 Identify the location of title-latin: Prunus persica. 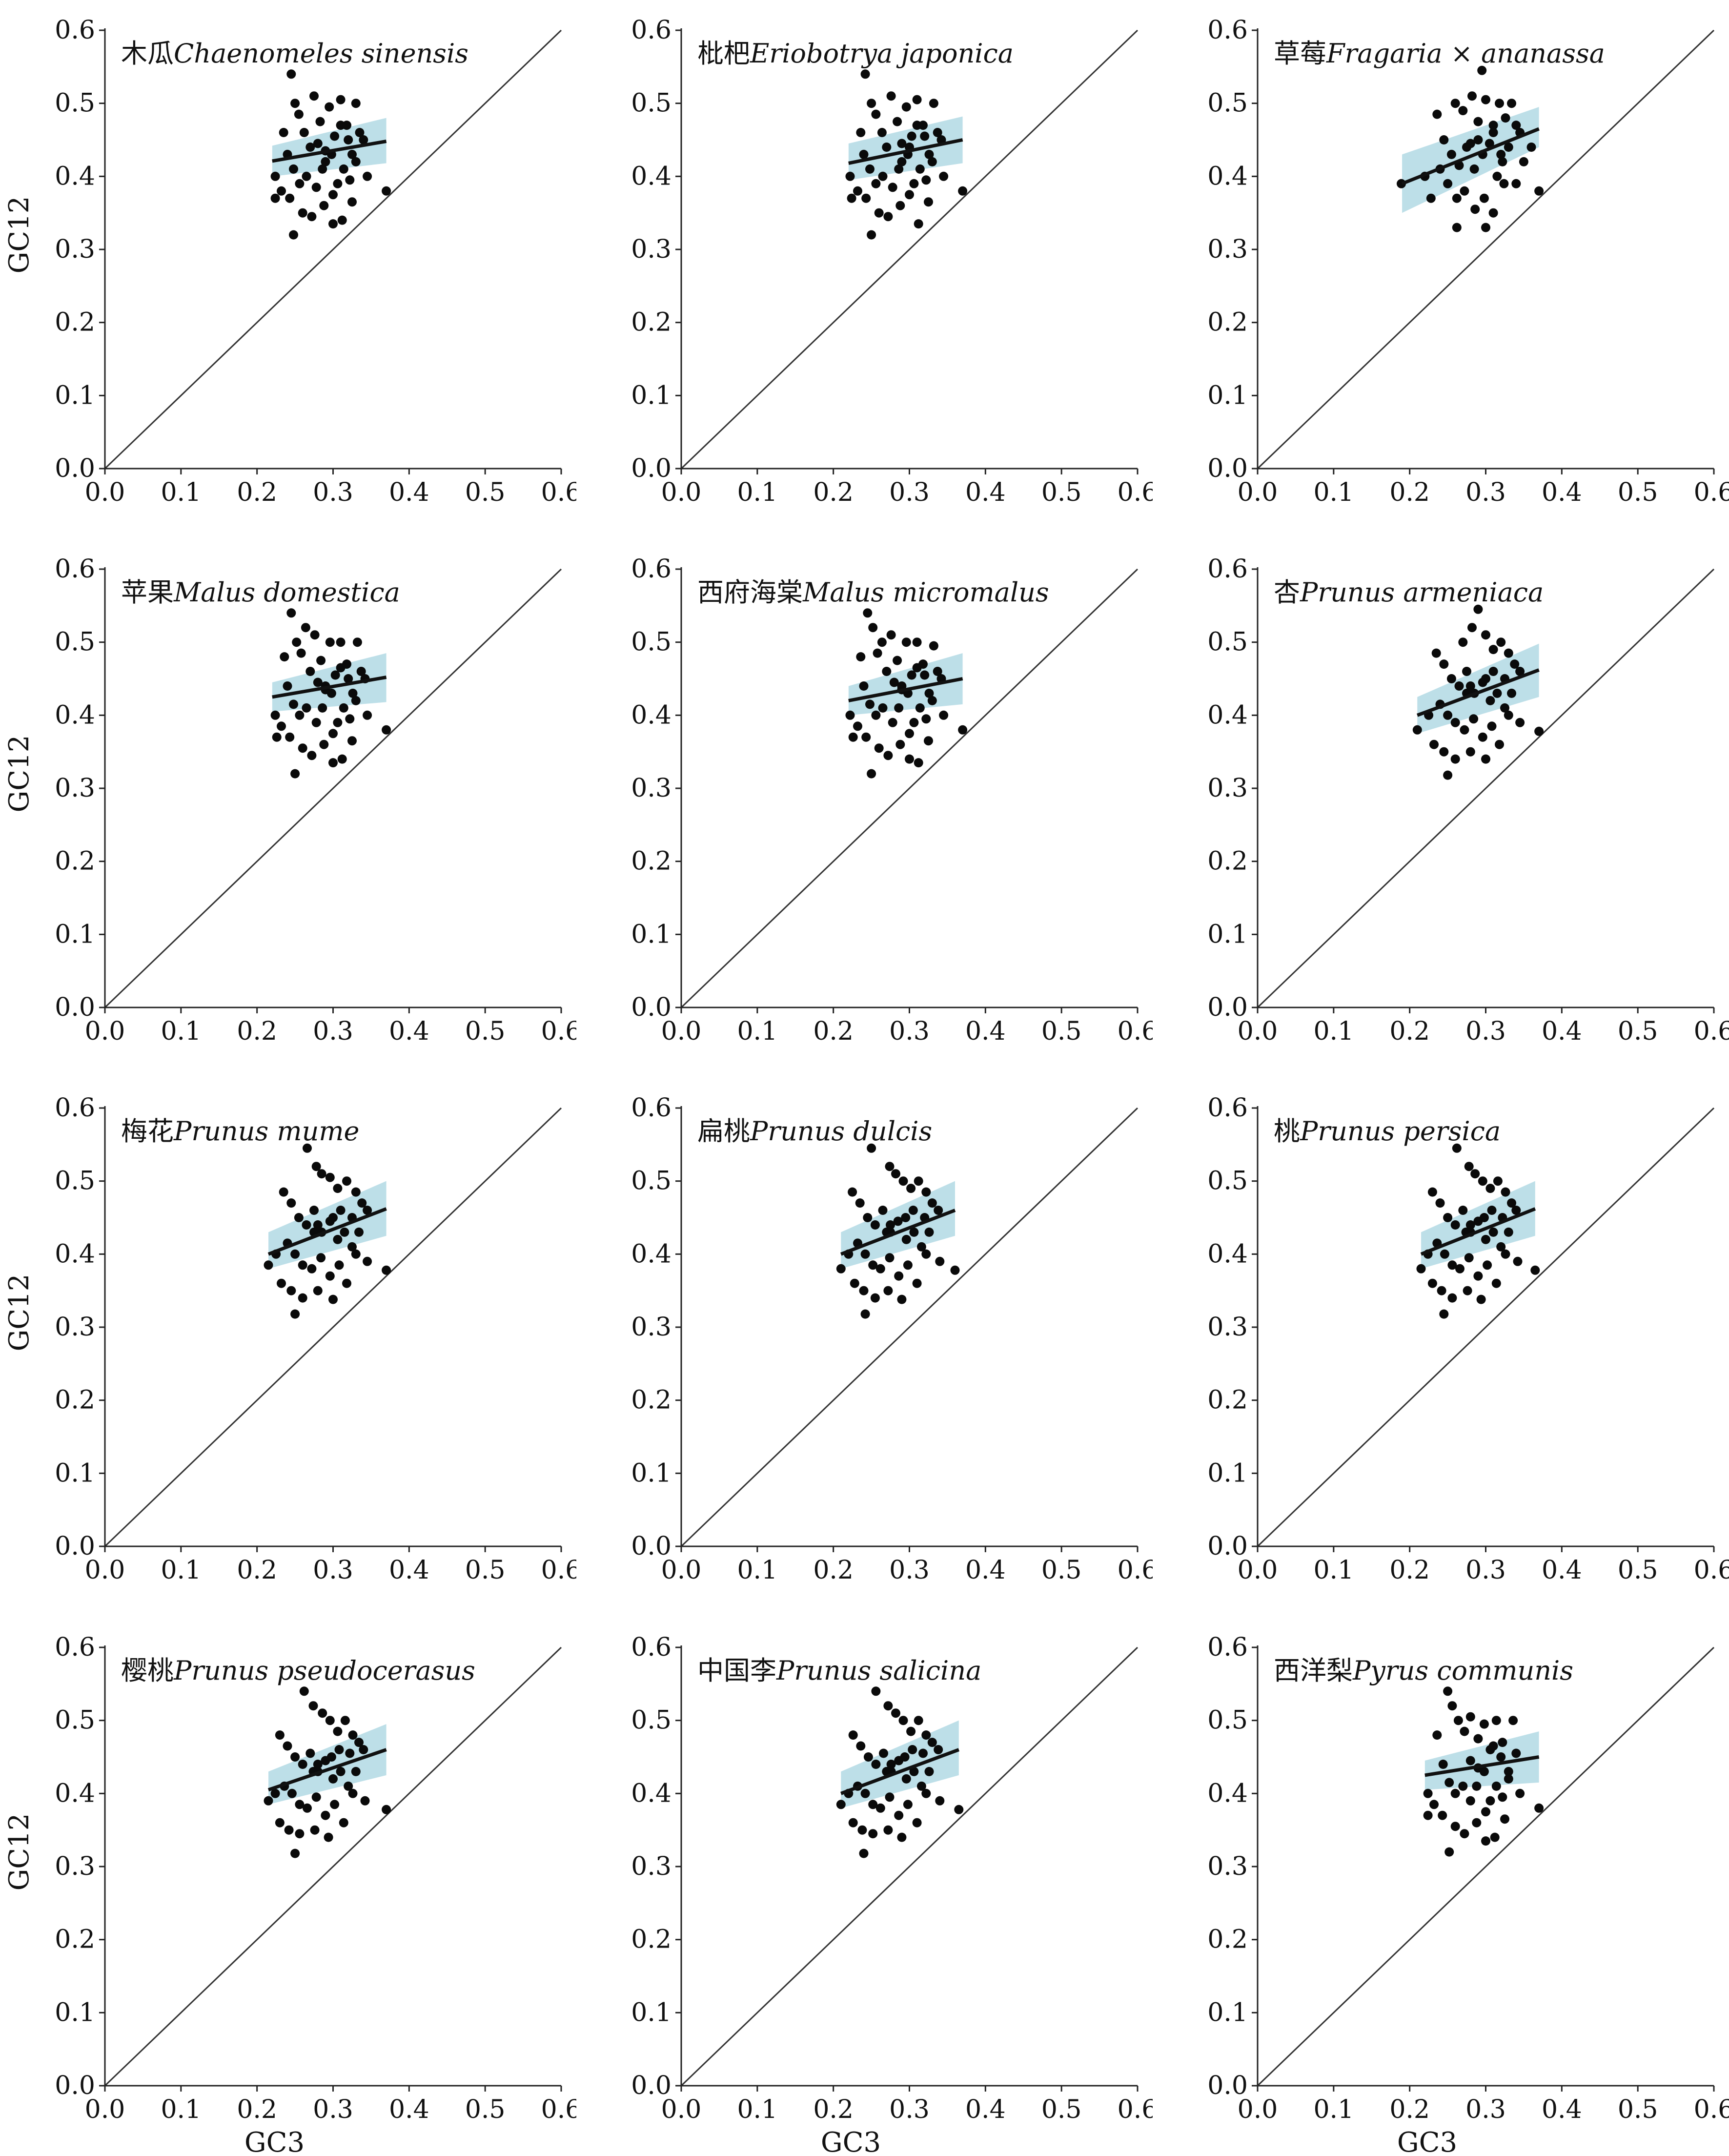
(1400, 1131).